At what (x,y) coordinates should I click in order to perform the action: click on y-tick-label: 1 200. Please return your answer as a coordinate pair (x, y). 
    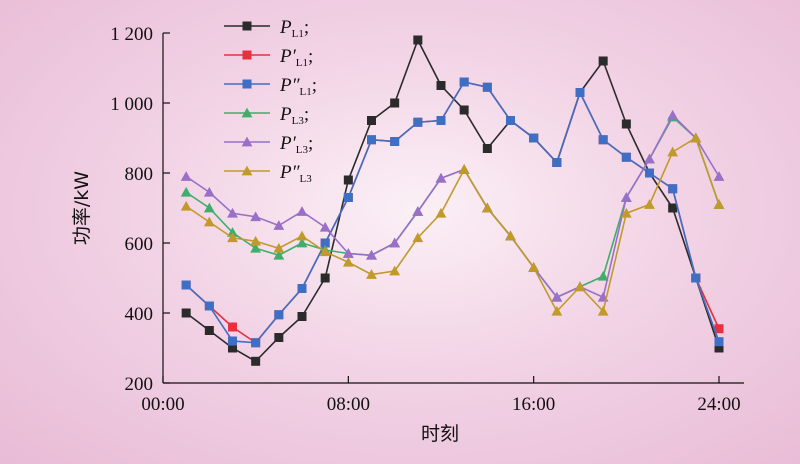
    Looking at the image, I should click on (131, 34).